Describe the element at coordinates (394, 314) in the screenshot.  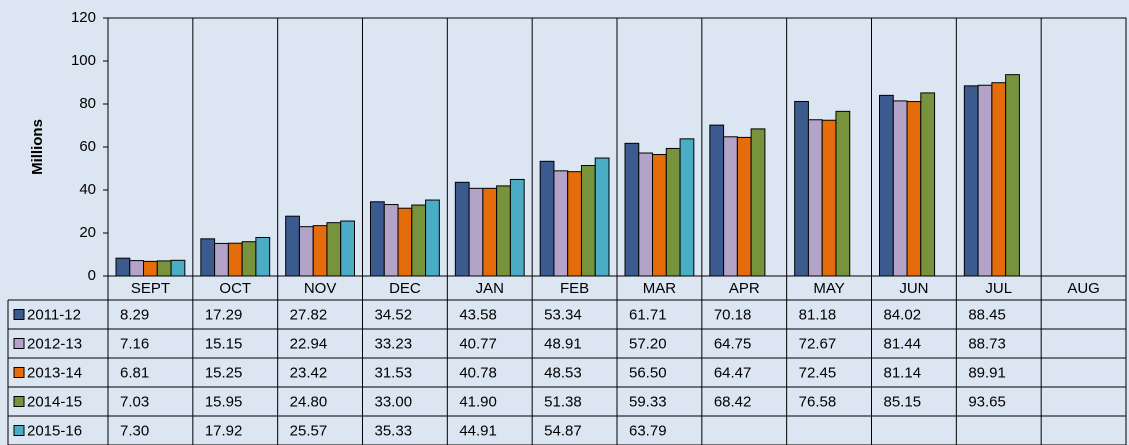
I see `table-cell: 34.52` at that location.